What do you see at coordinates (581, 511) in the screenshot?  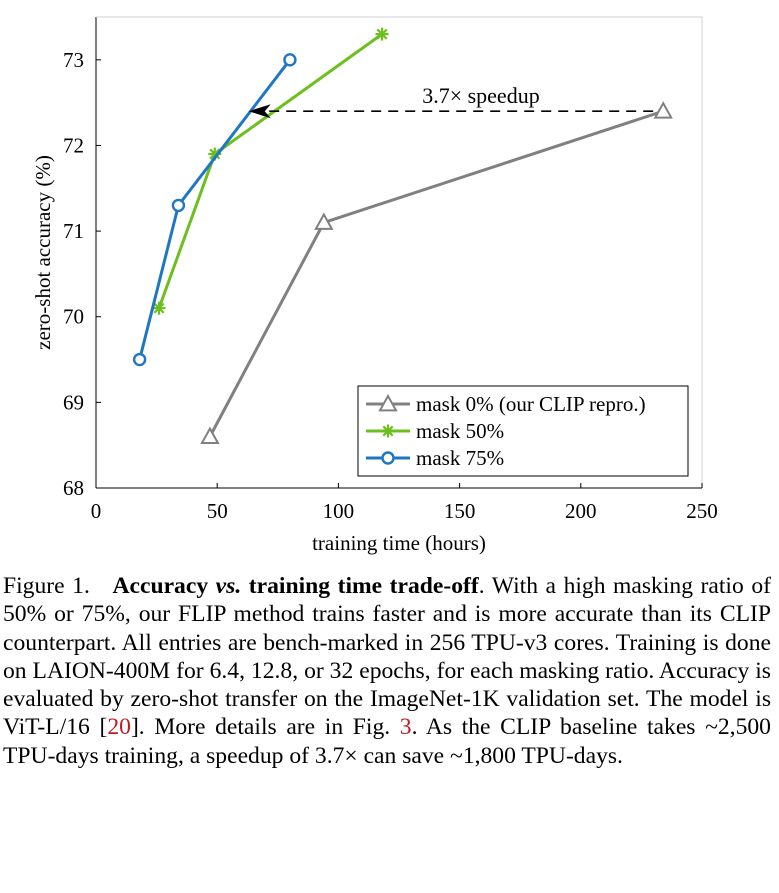 I see `x-tick-label: 200` at bounding box center [581, 511].